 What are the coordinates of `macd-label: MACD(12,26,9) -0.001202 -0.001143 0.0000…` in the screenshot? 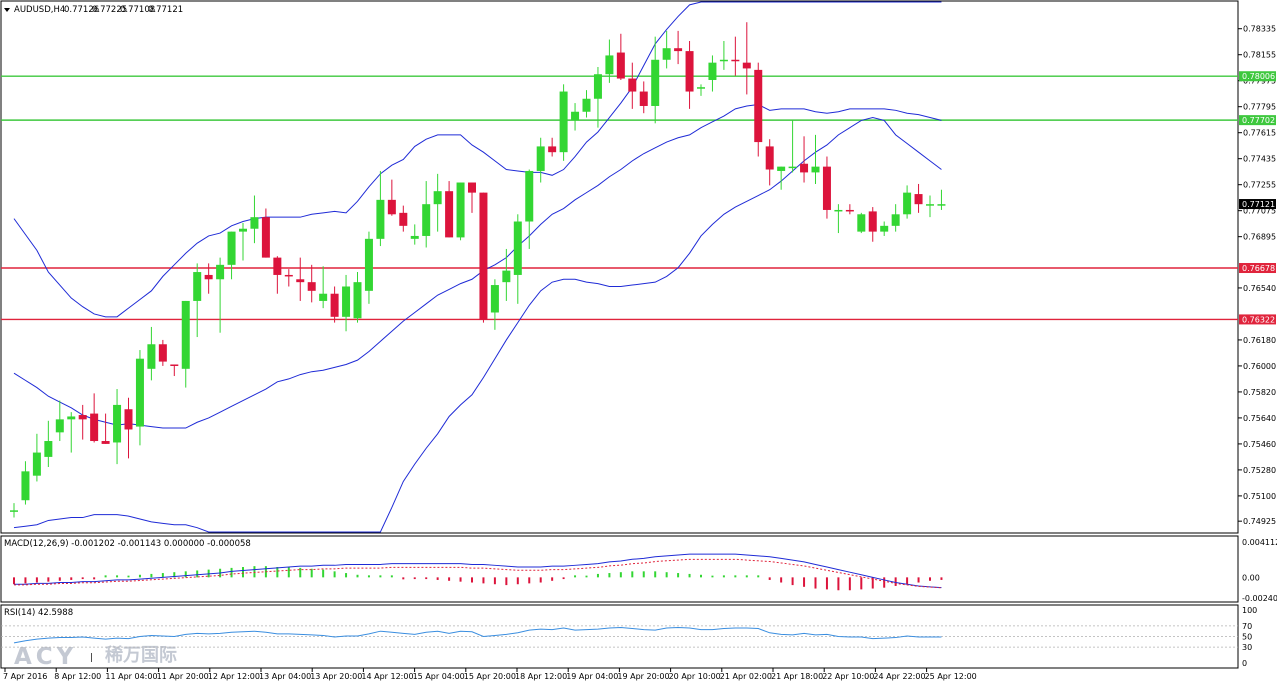 It's located at (127, 544).